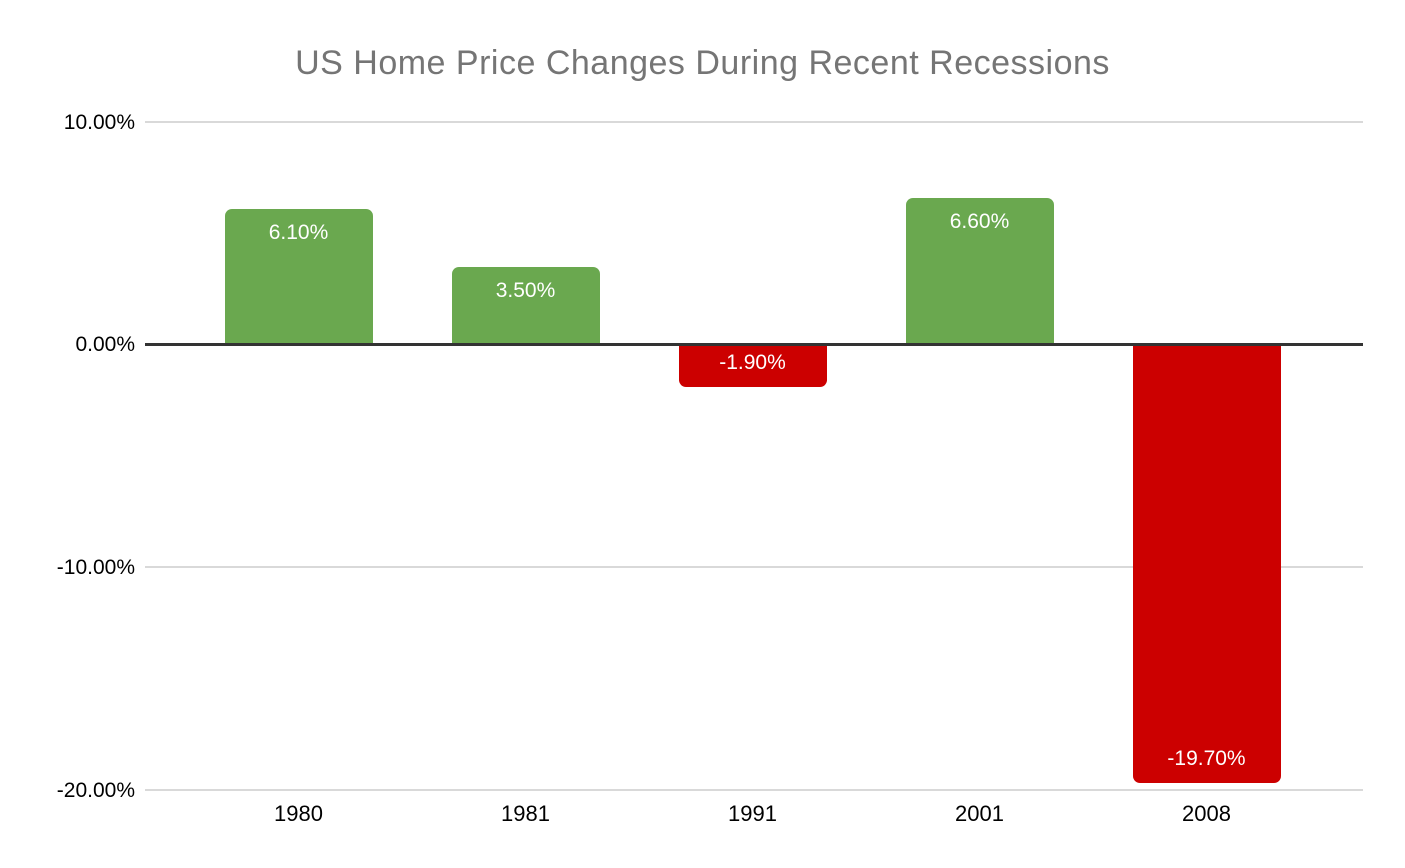 The image size is (1405, 868). Describe the element at coordinates (95, 790) in the screenshot. I see `y-axis-tick-label: -20.00%` at that location.